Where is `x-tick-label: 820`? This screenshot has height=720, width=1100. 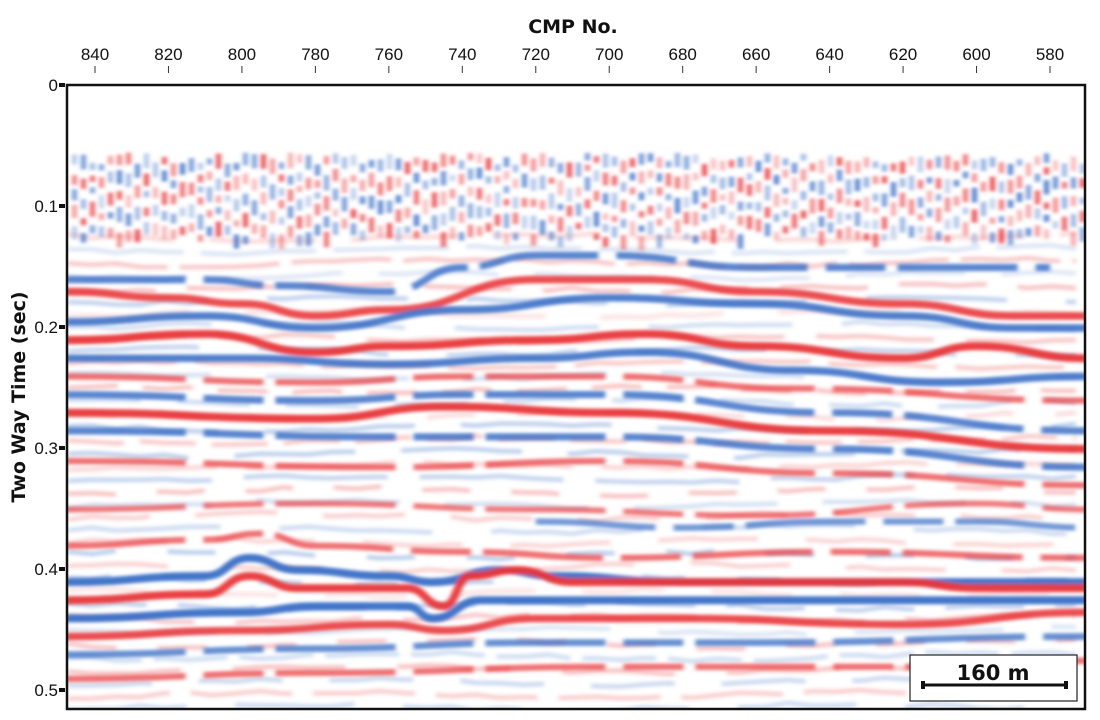 x-tick-label: 820 is located at coordinates (168, 54).